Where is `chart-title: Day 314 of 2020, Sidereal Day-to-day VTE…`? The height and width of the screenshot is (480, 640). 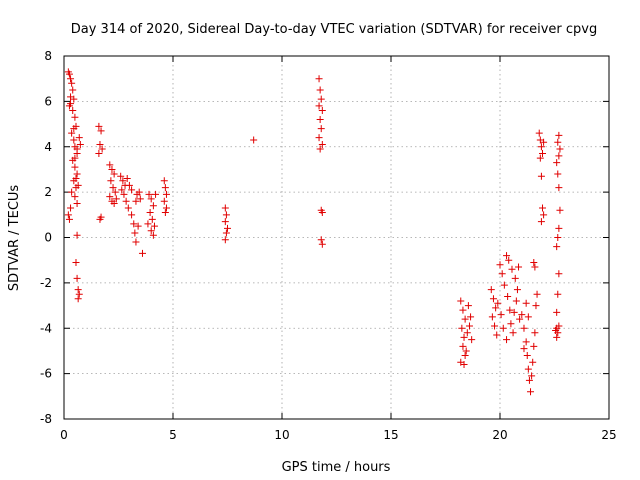
chart-title: Day 314 of 2020, Sidereal Day-to-day VTE… is located at coordinates (334, 29).